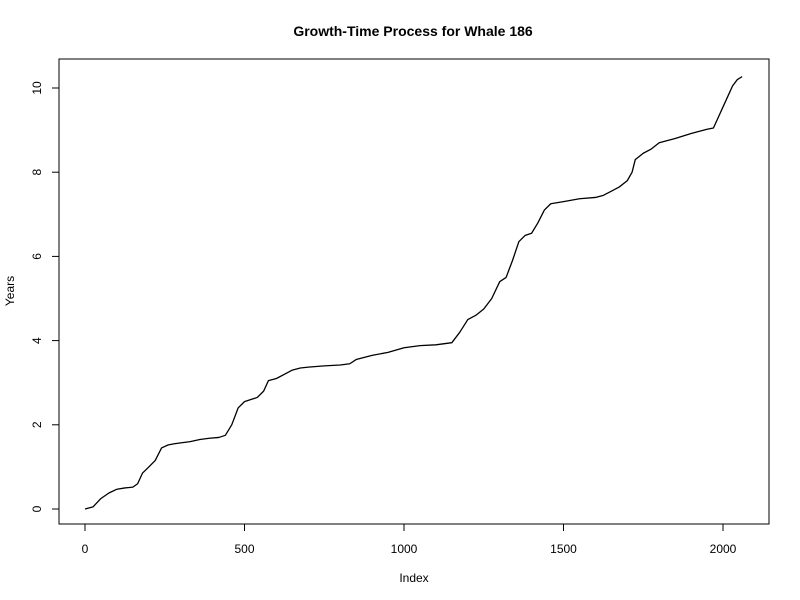 The width and height of the screenshot is (800, 600). Describe the element at coordinates (10, 291) in the screenshot. I see `y-axis-label: Years` at that location.